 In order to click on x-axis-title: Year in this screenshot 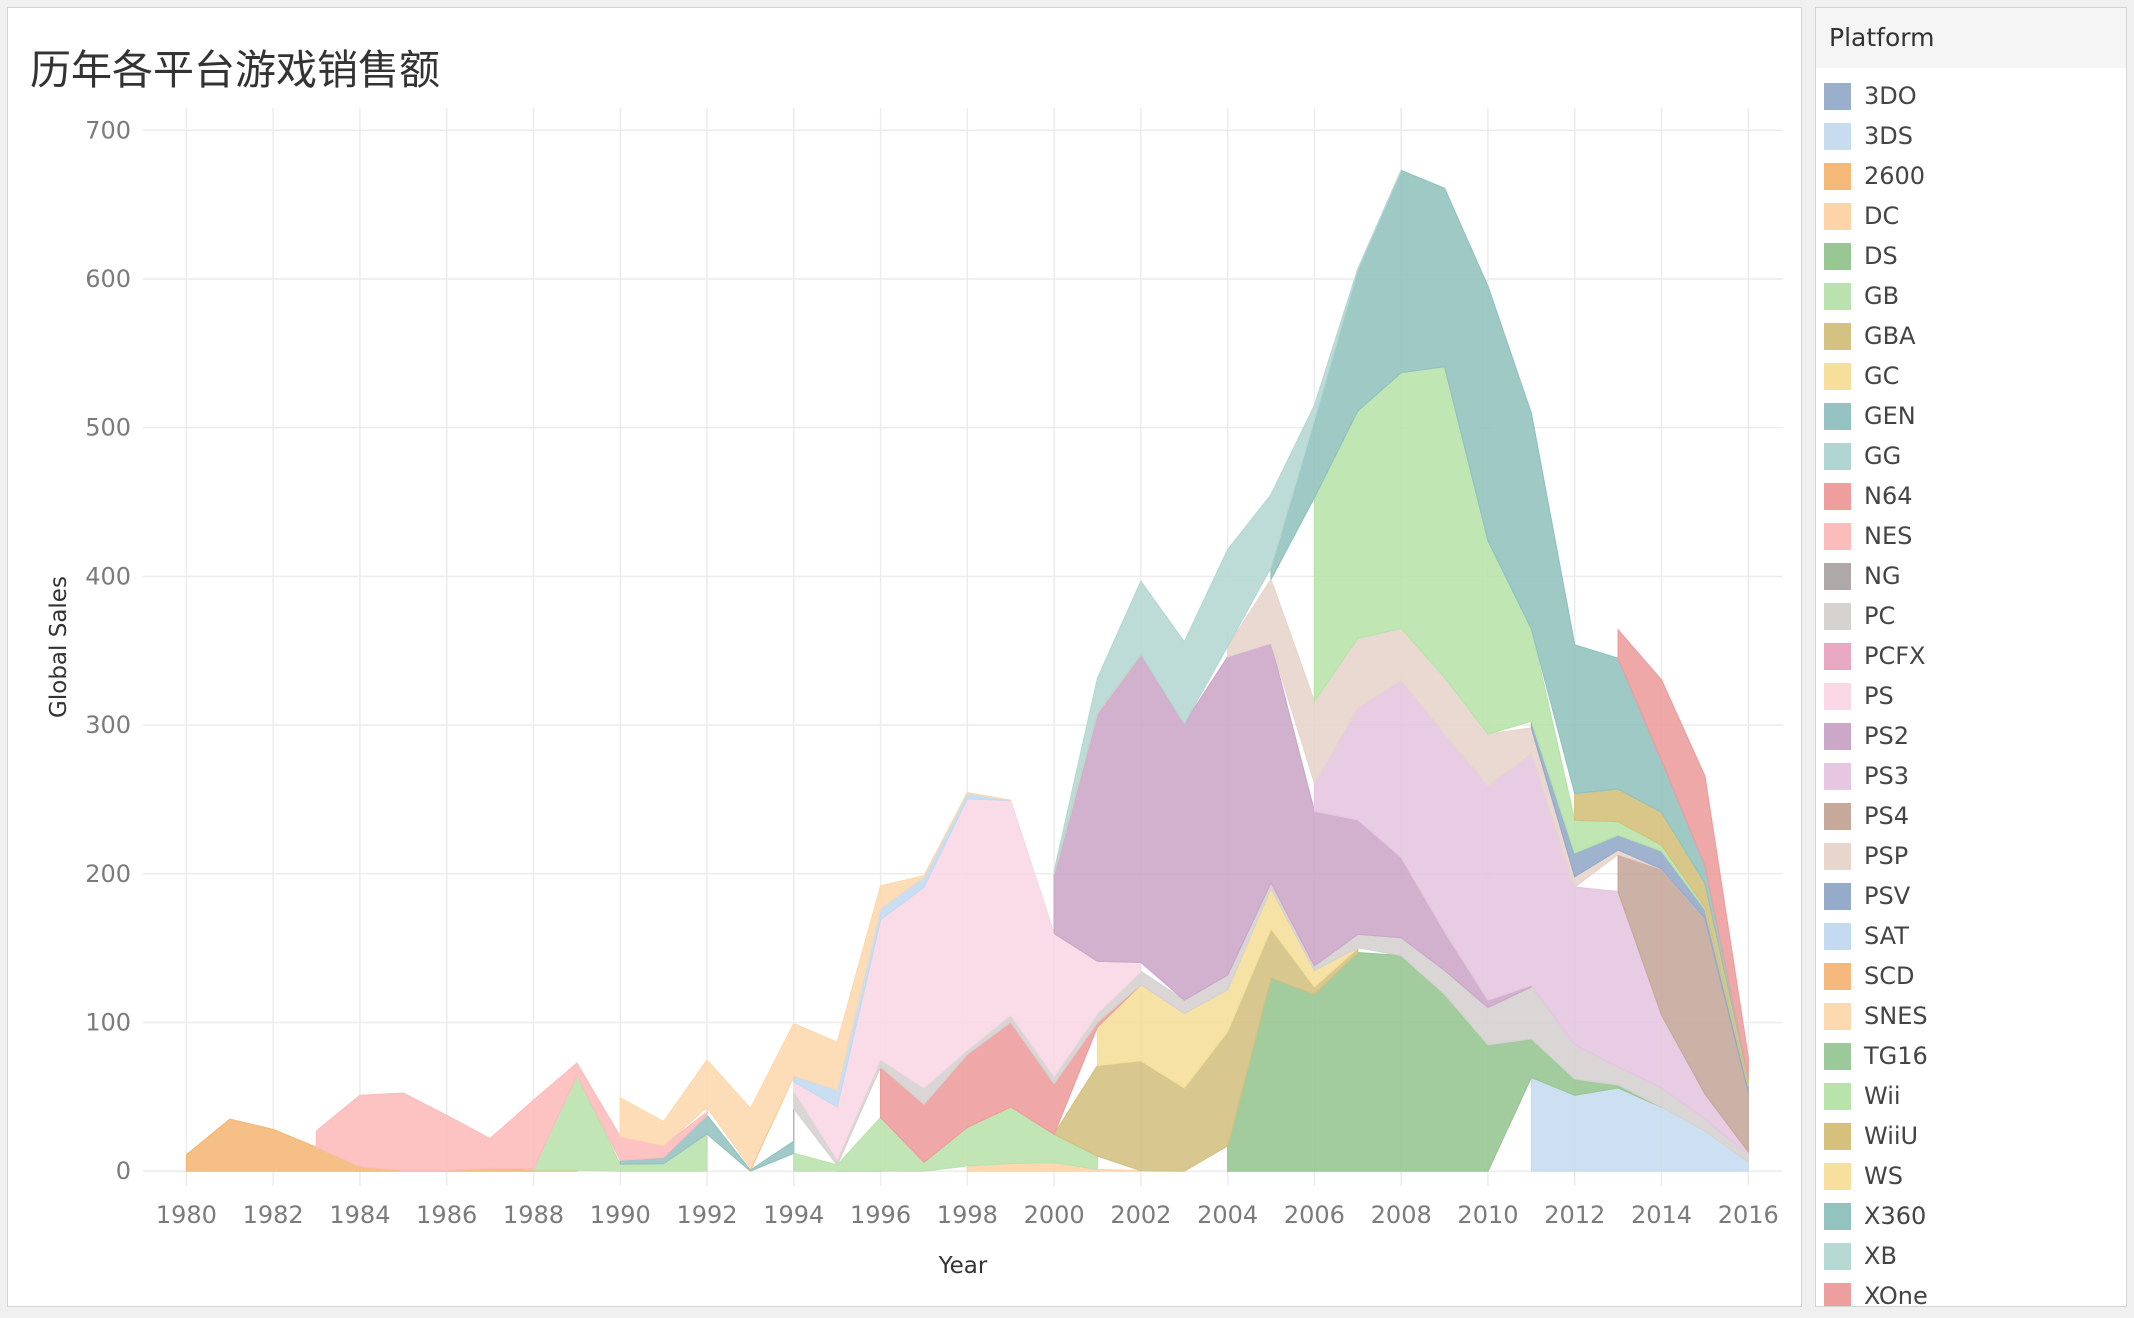, I will do `click(963, 1266)`.